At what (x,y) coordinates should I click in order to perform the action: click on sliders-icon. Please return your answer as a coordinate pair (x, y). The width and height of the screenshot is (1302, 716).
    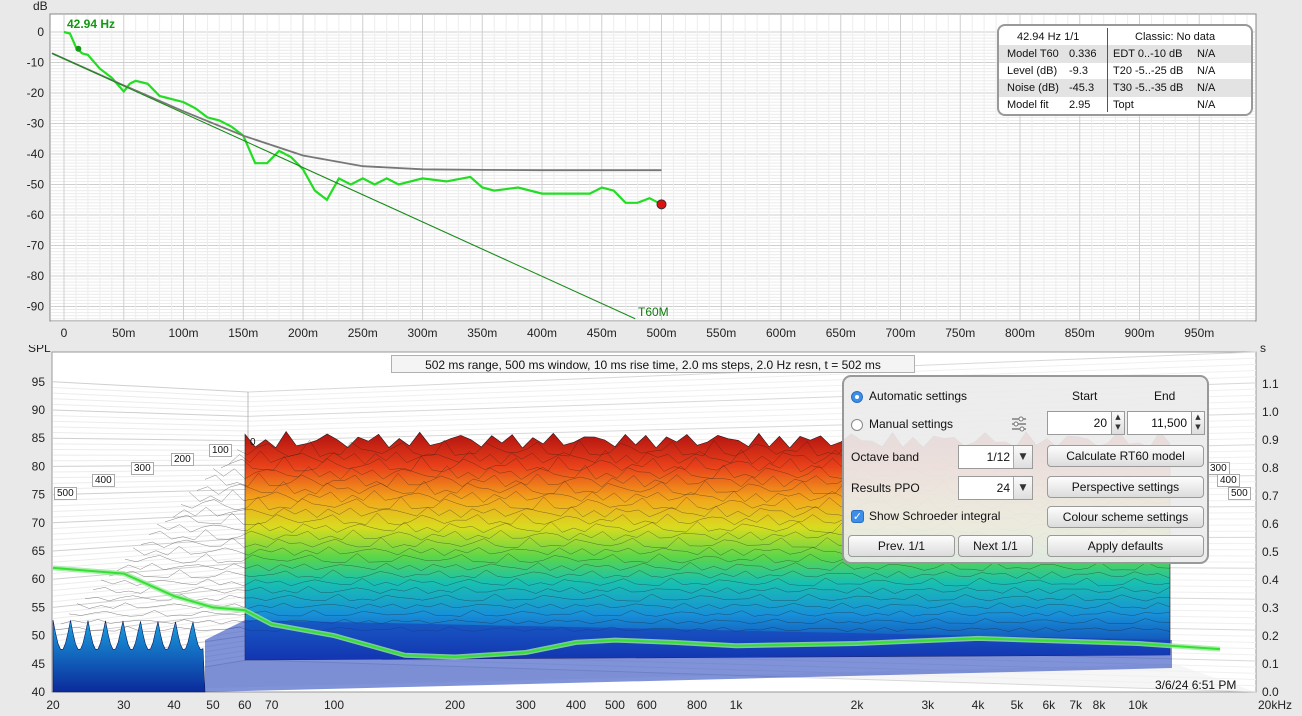
    Looking at the image, I should click on (1019, 424).